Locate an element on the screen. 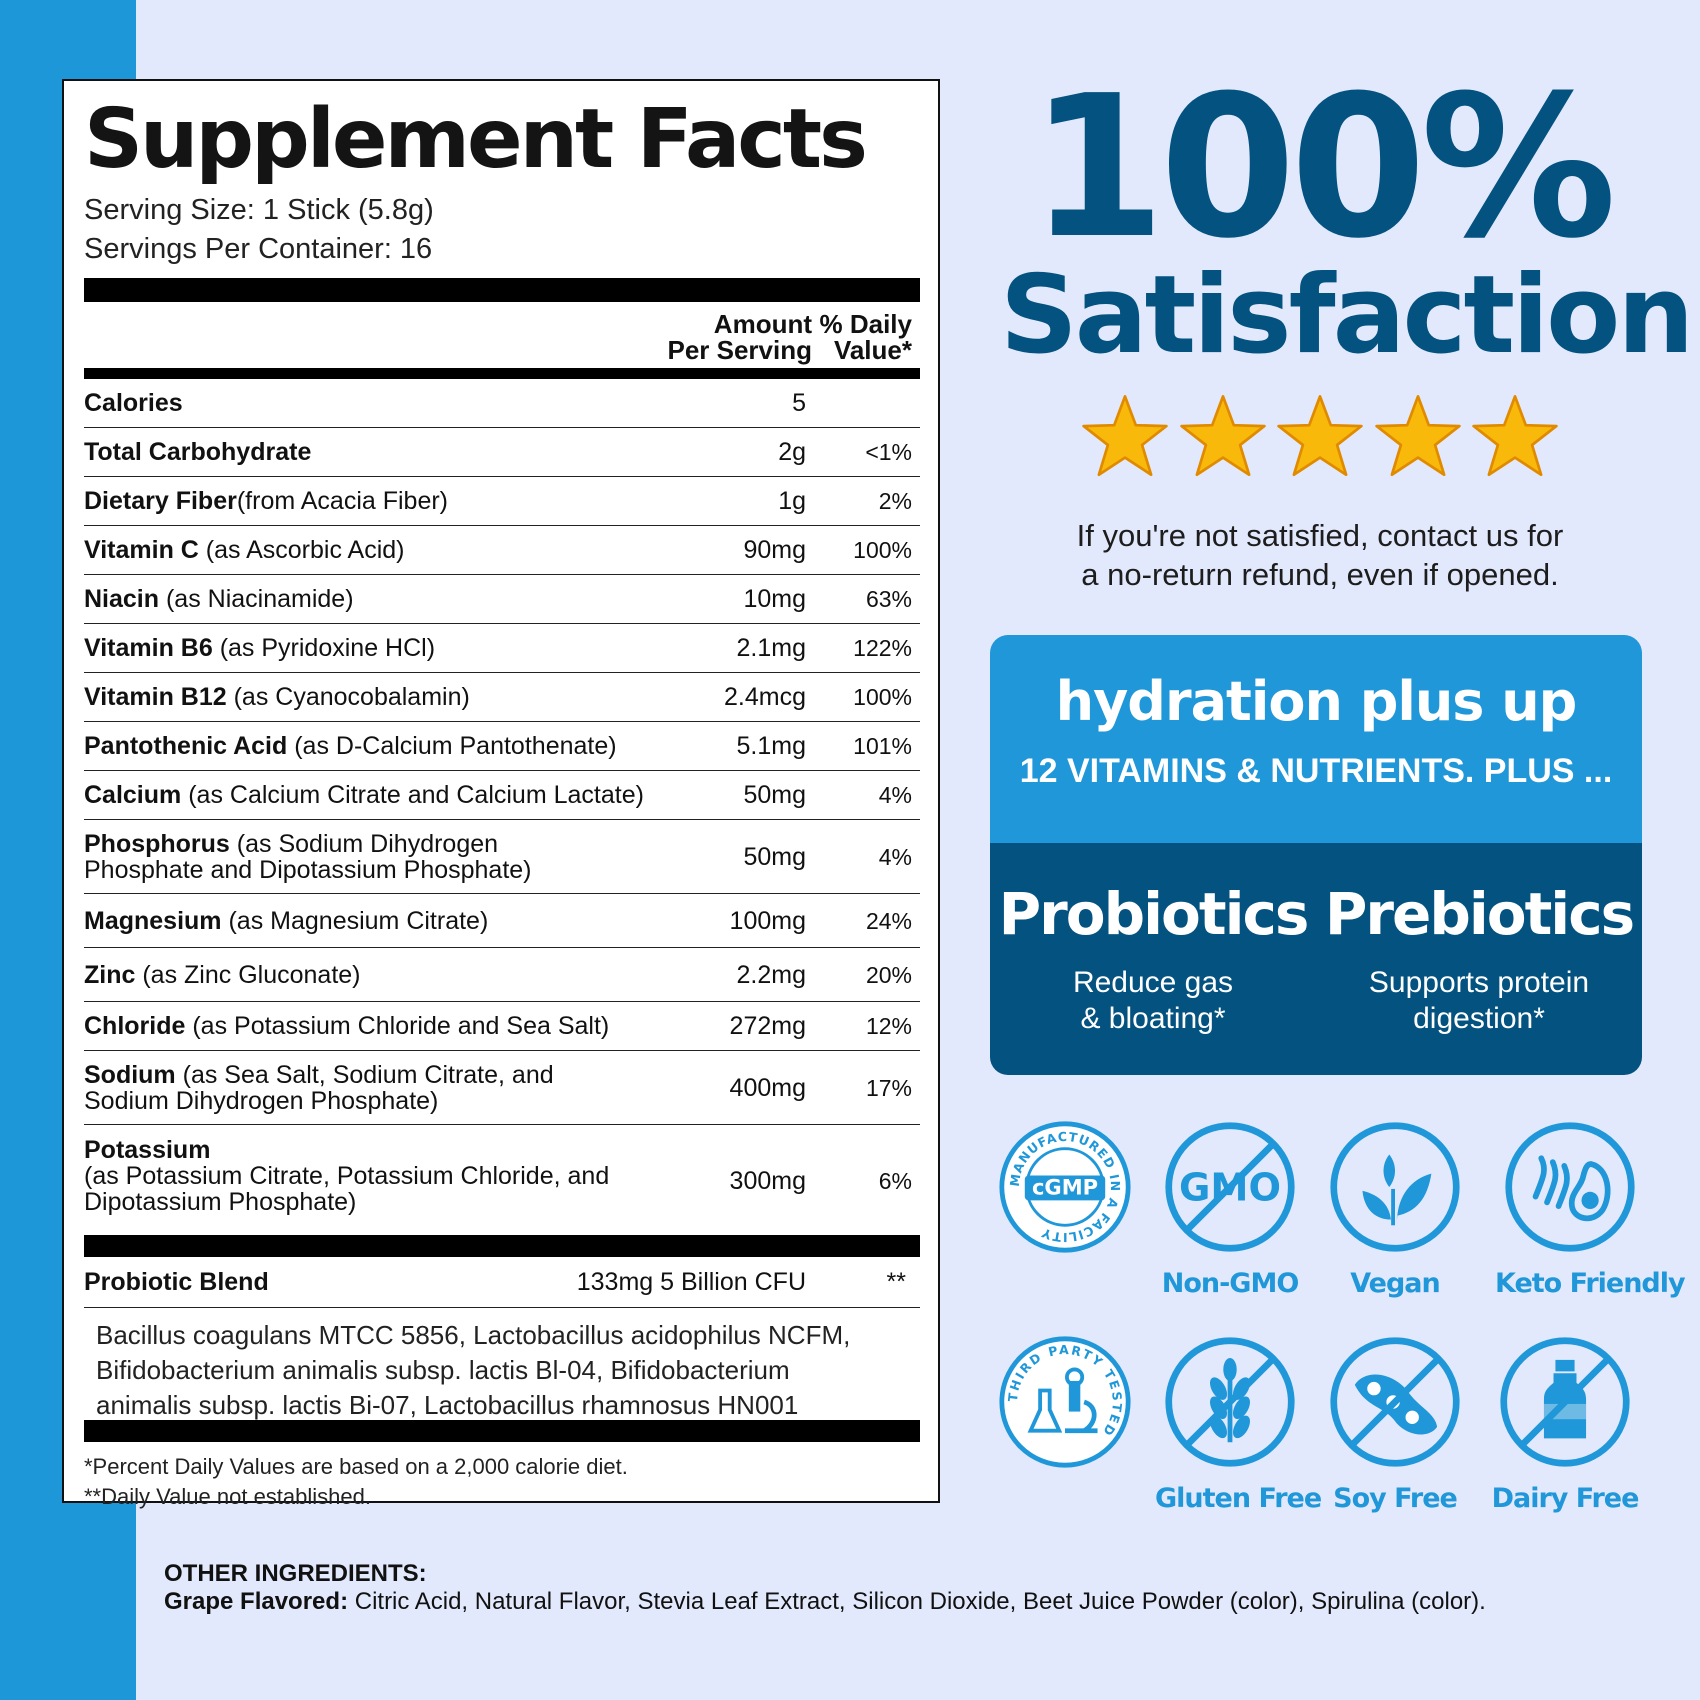  nutrient-label: Calories is located at coordinates (133, 403).